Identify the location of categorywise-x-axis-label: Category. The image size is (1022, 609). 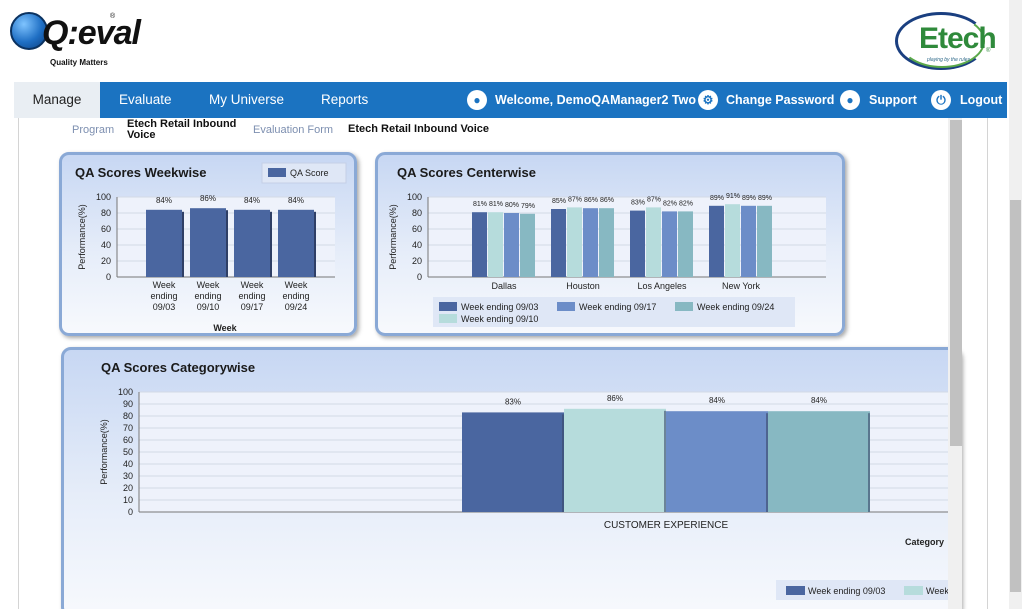
(924, 542).